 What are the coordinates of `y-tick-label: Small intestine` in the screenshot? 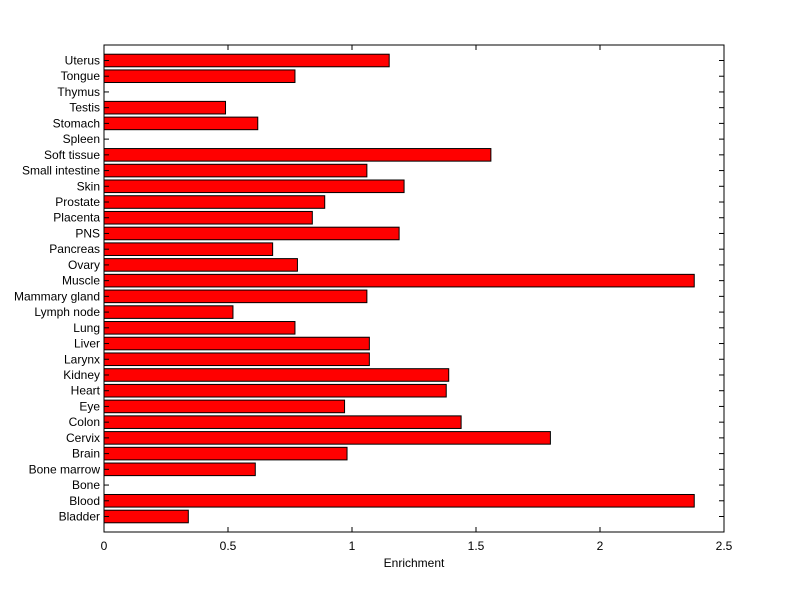 It's located at (61, 171).